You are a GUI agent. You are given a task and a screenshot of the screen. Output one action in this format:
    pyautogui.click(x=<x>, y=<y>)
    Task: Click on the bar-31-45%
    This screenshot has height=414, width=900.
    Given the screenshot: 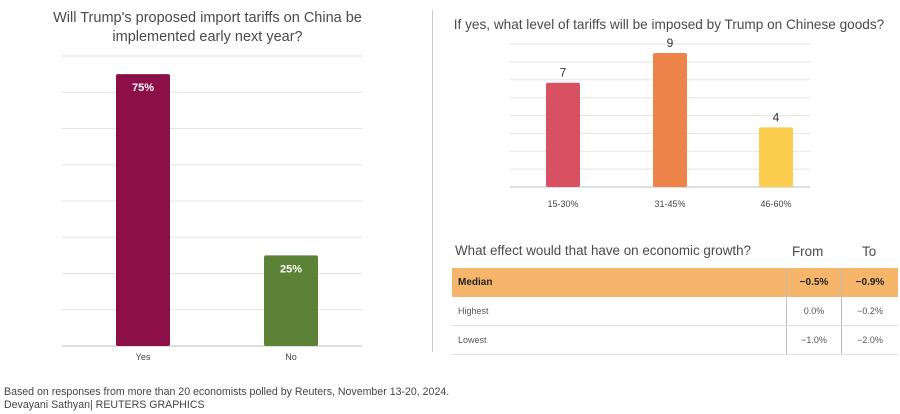 What is the action you would take?
    pyautogui.click(x=670, y=119)
    